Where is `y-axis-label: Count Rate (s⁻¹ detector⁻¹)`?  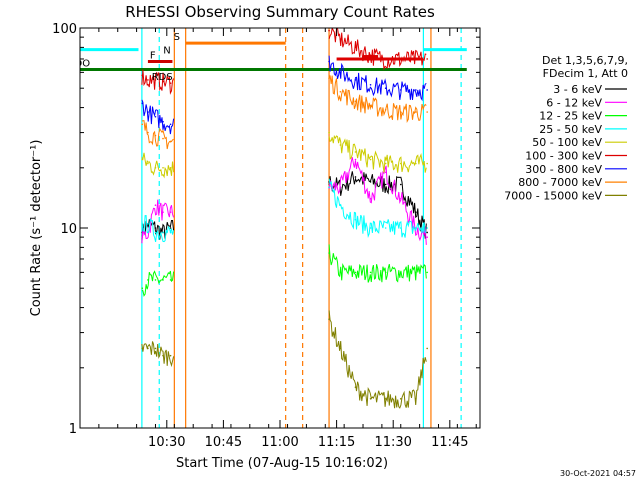
y-axis-label: Count Rate (s⁻¹ detector⁻¹) is located at coordinates (36, 228).